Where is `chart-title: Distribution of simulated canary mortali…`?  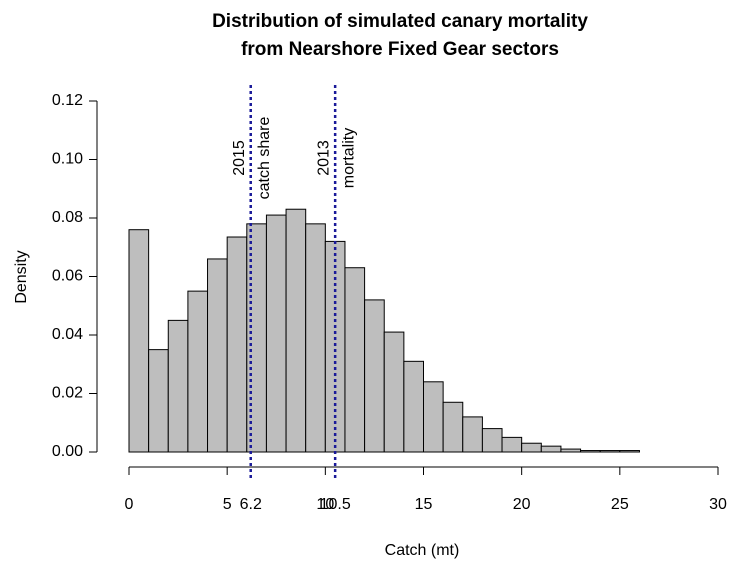
chart-title: Distribution of simulated canary mortali… is located at coordinates (400, 21).